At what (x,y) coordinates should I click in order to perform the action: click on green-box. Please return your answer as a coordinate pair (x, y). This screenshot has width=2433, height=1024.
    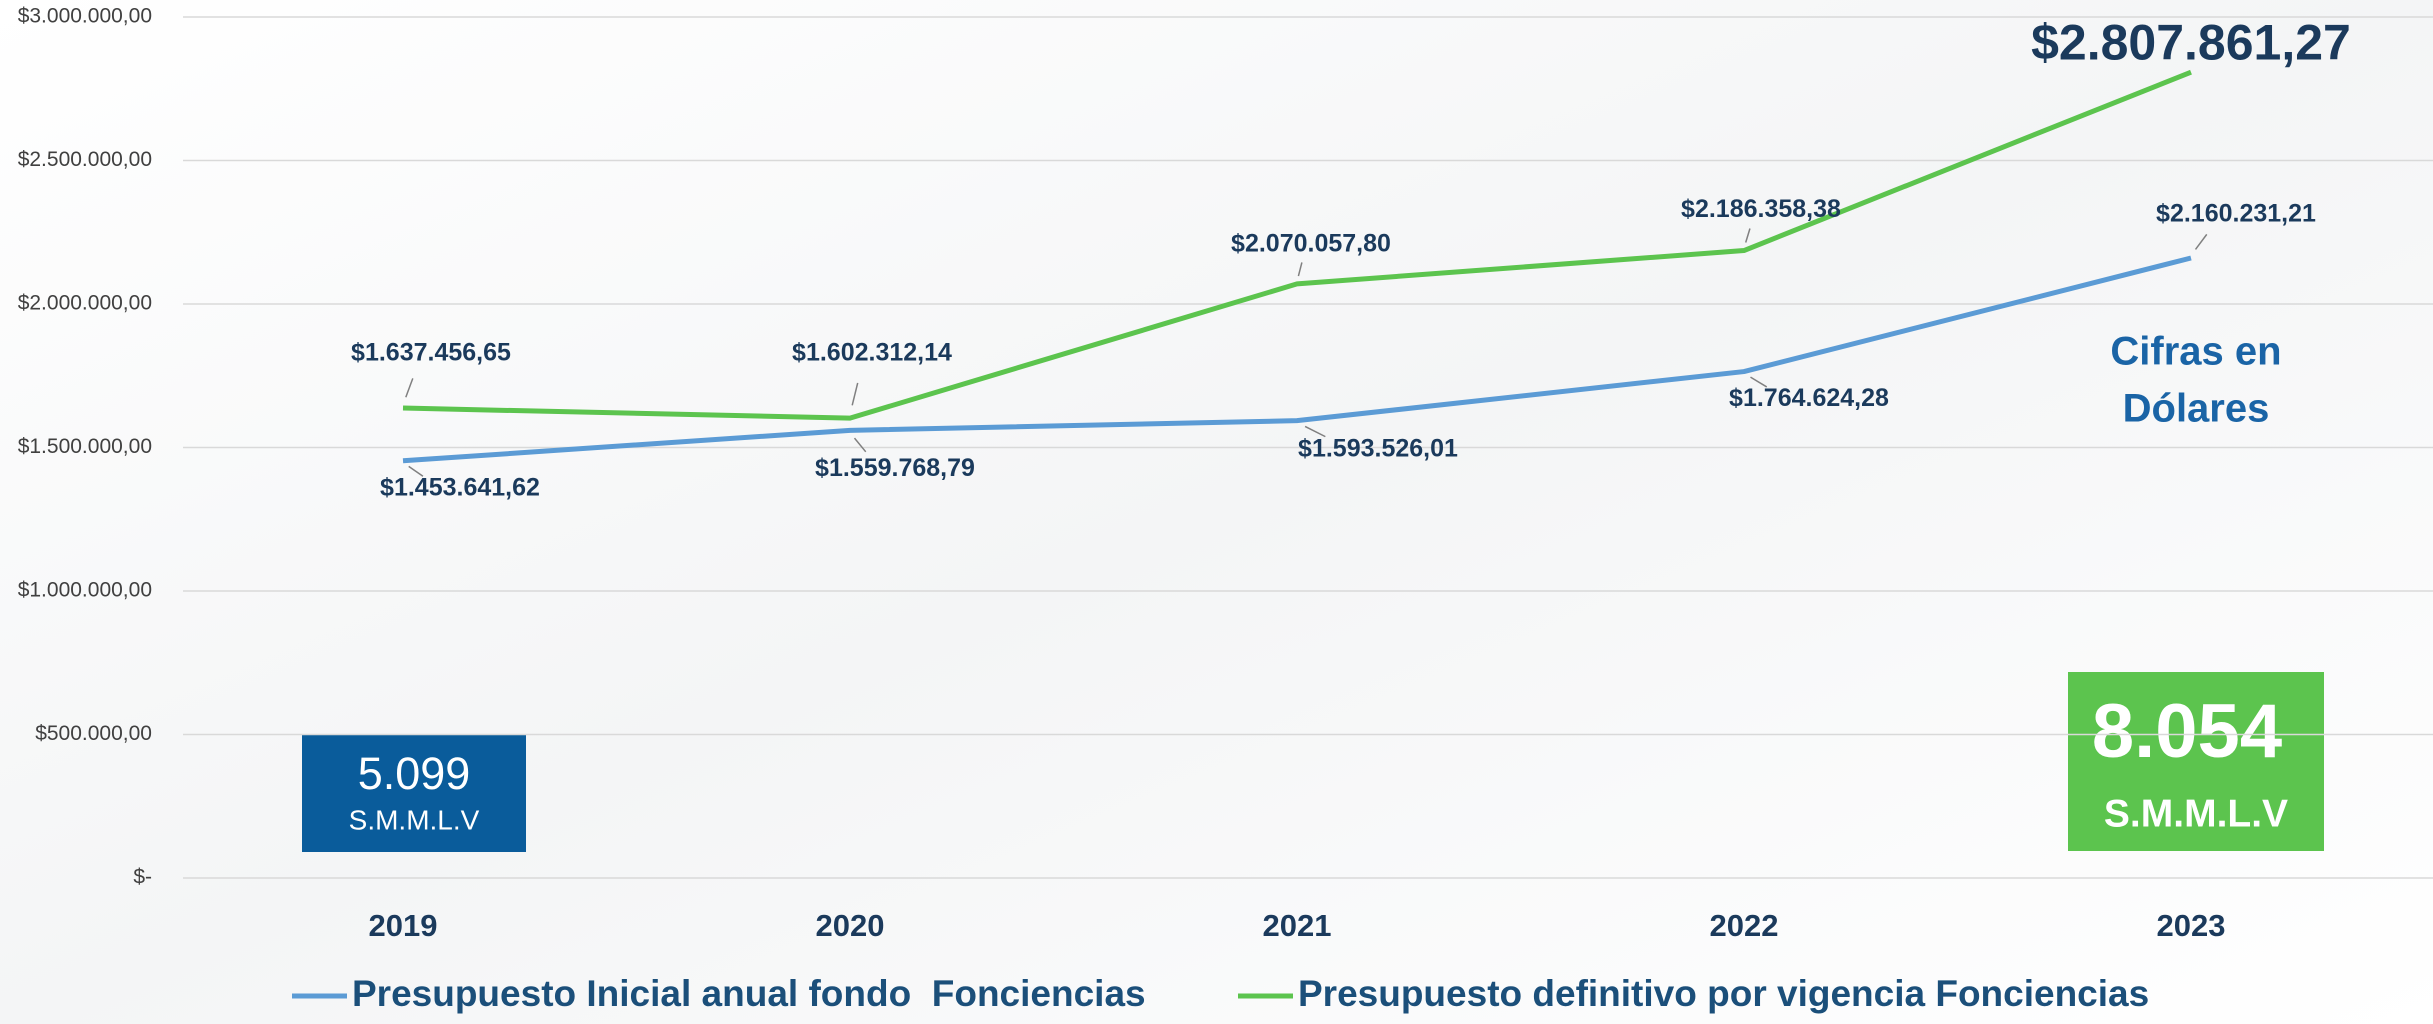
    Looking at the image, I should click on (2196, 761).